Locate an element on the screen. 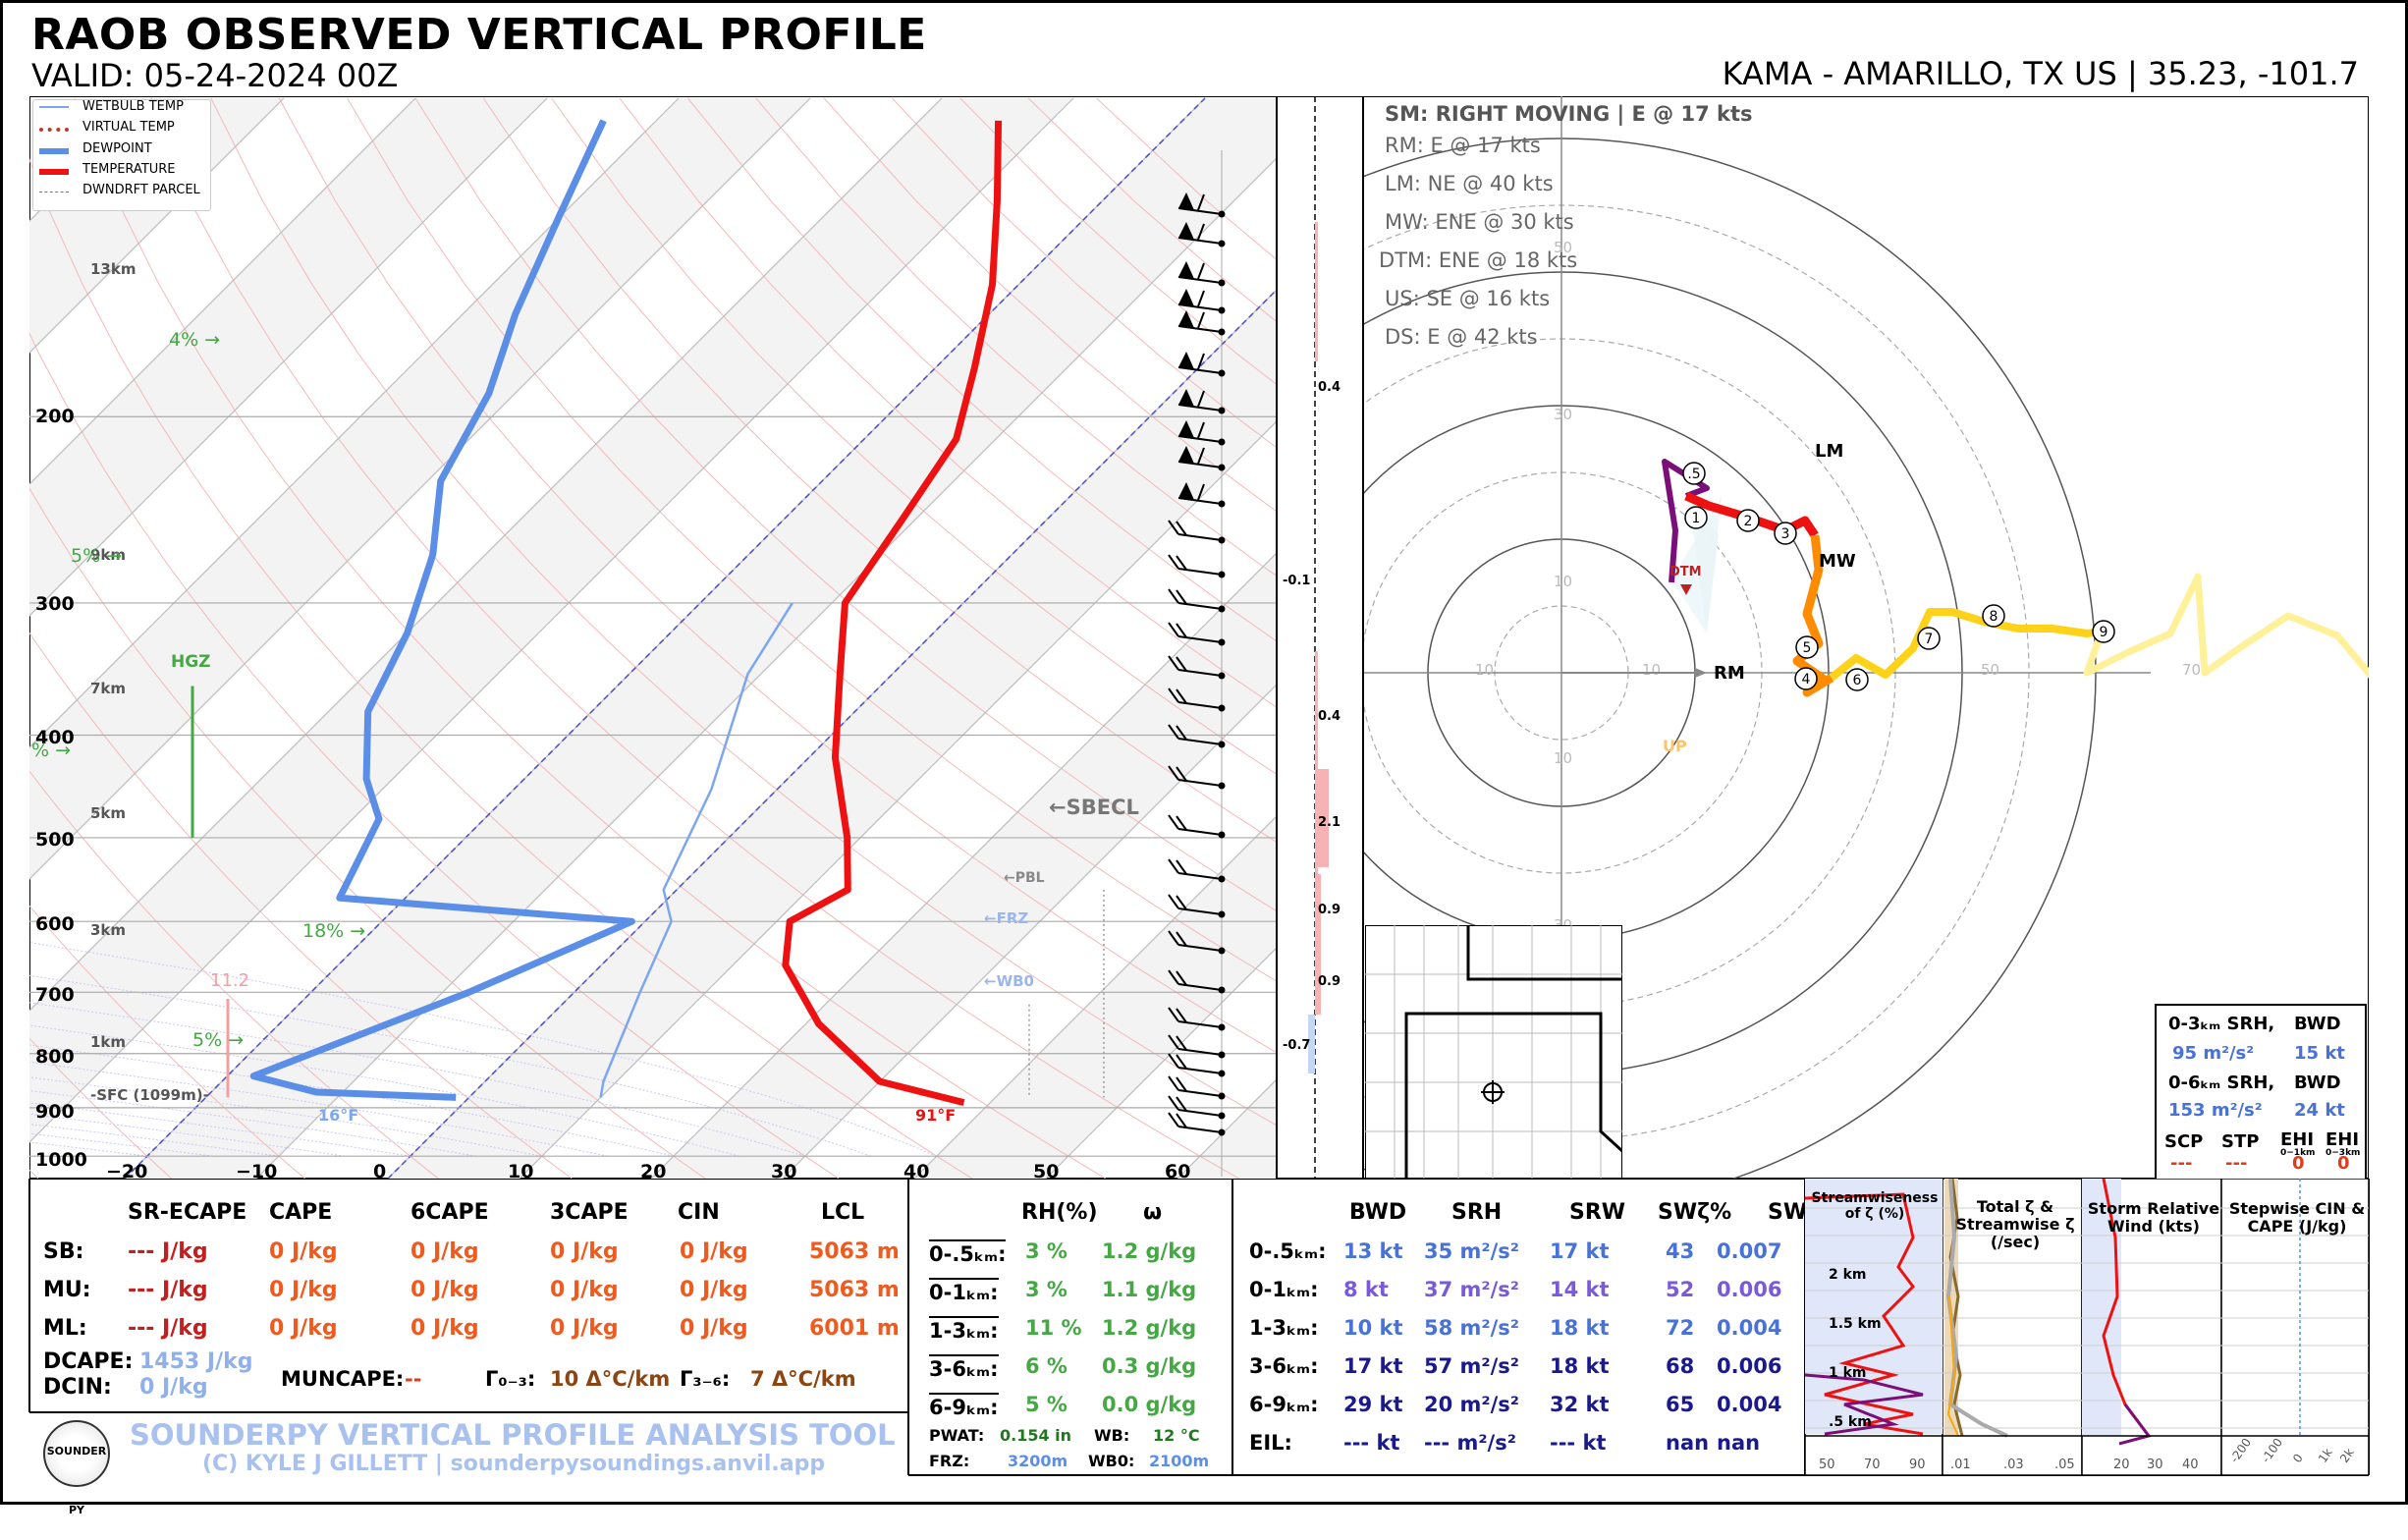 The height and width of the screenshot is (1540, 2408). temp-tick: 60 is located at coordinates (1178, 1171).